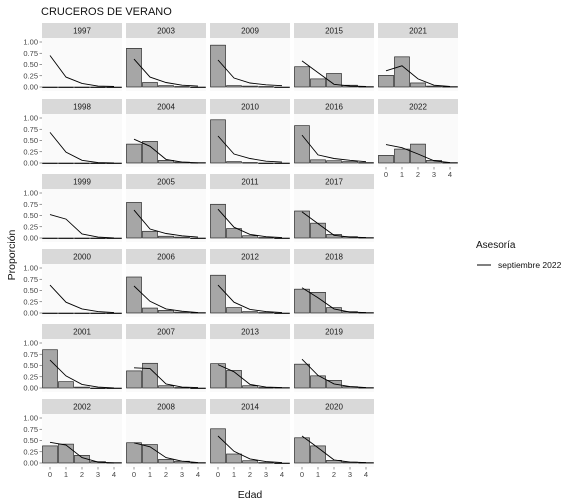 Image resolution: width=576 pixels, height=504 pixels. I want to click on strip-label: 2016, so click(334, 107).